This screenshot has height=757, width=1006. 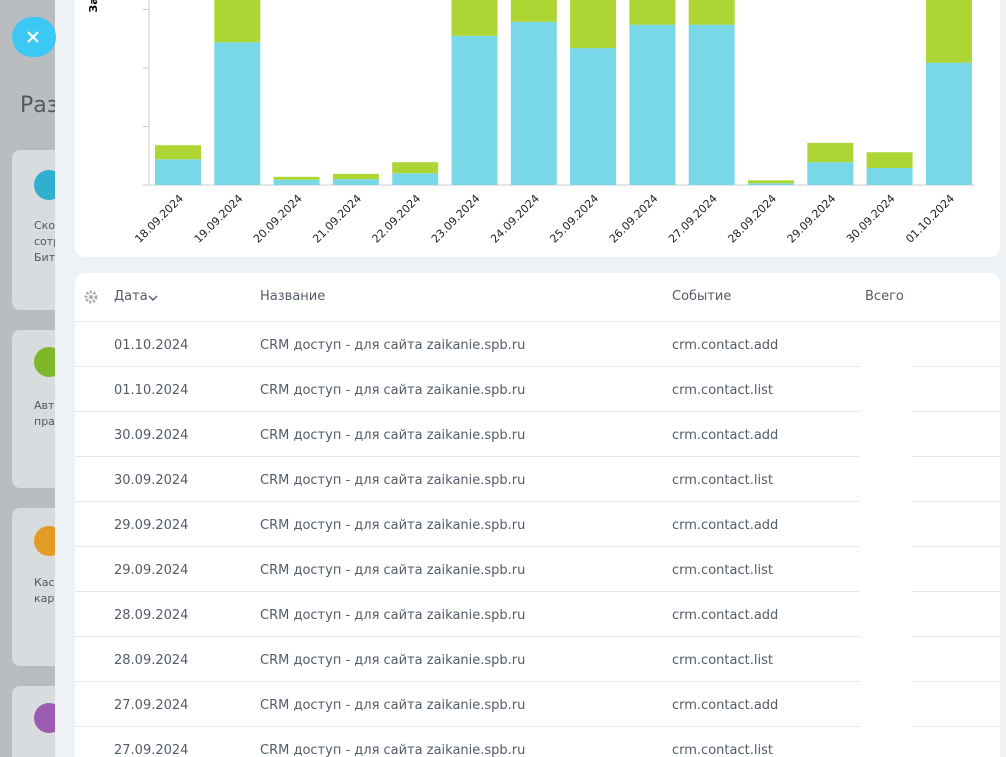 What do you see at coordinates (93, 6) in the screenshot?
I see `y-axis-label: За` at bounding box center [93, 6].